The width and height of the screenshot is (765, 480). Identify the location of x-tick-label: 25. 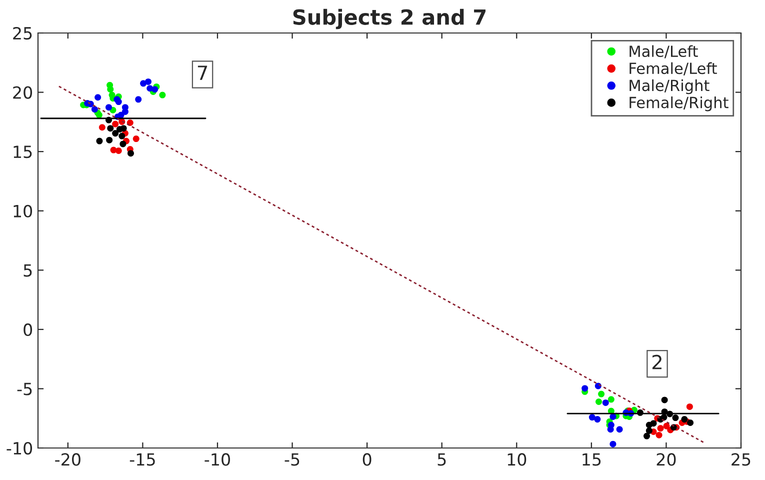
(741, 459).